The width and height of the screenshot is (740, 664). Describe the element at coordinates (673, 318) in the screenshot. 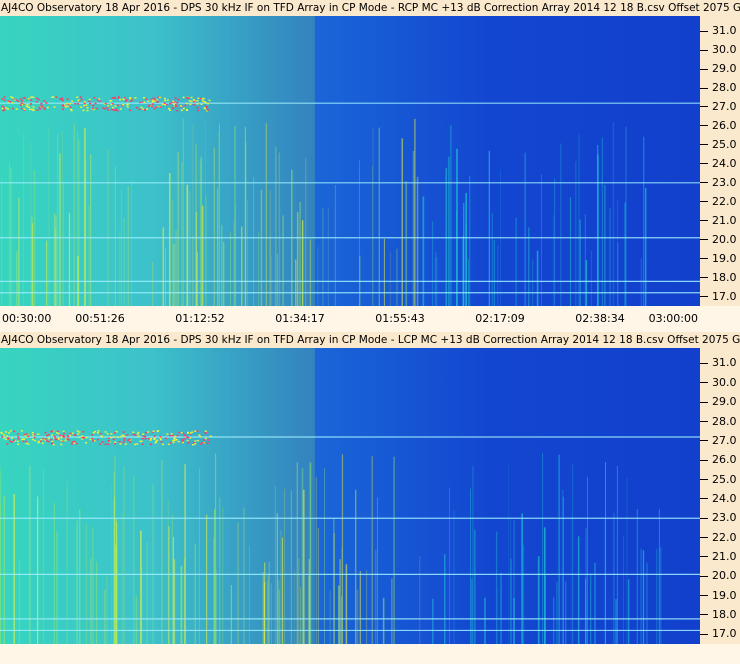

I see `x-tick-label: 03:00:00` at that location.